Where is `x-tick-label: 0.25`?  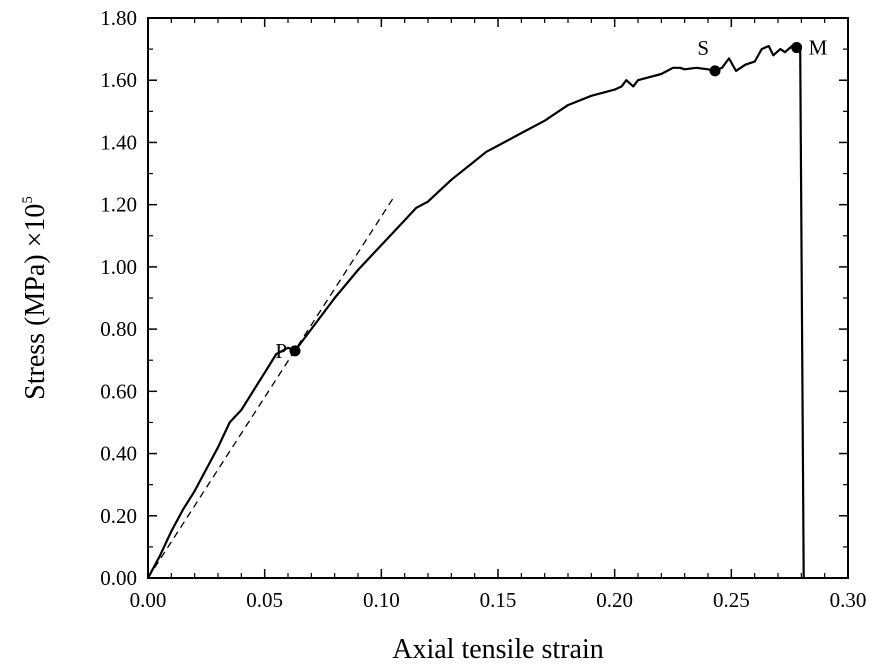
x-tick-label: 0.25 is located at coordinates (731, 600).